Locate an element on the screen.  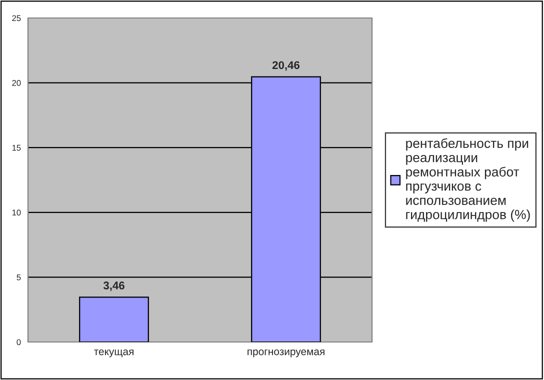
y-tick-label: 15 is located at coordinates (16, 147).